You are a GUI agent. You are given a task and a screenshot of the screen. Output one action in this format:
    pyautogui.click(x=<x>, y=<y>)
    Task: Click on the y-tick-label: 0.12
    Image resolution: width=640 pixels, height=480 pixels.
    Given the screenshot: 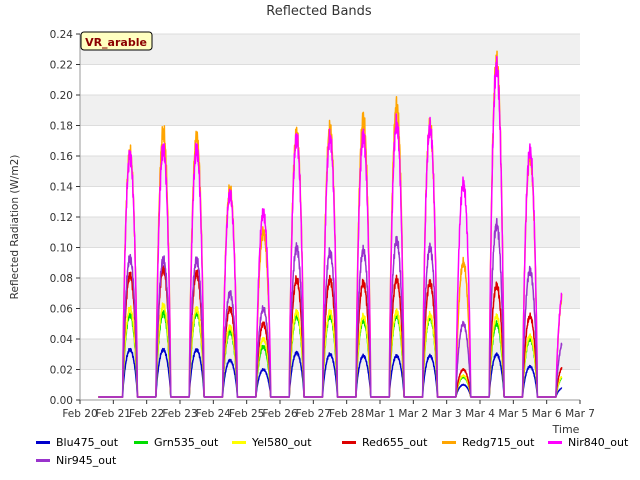 What is the action you would take?
    pyautogui.click(x=61, y=218)
    